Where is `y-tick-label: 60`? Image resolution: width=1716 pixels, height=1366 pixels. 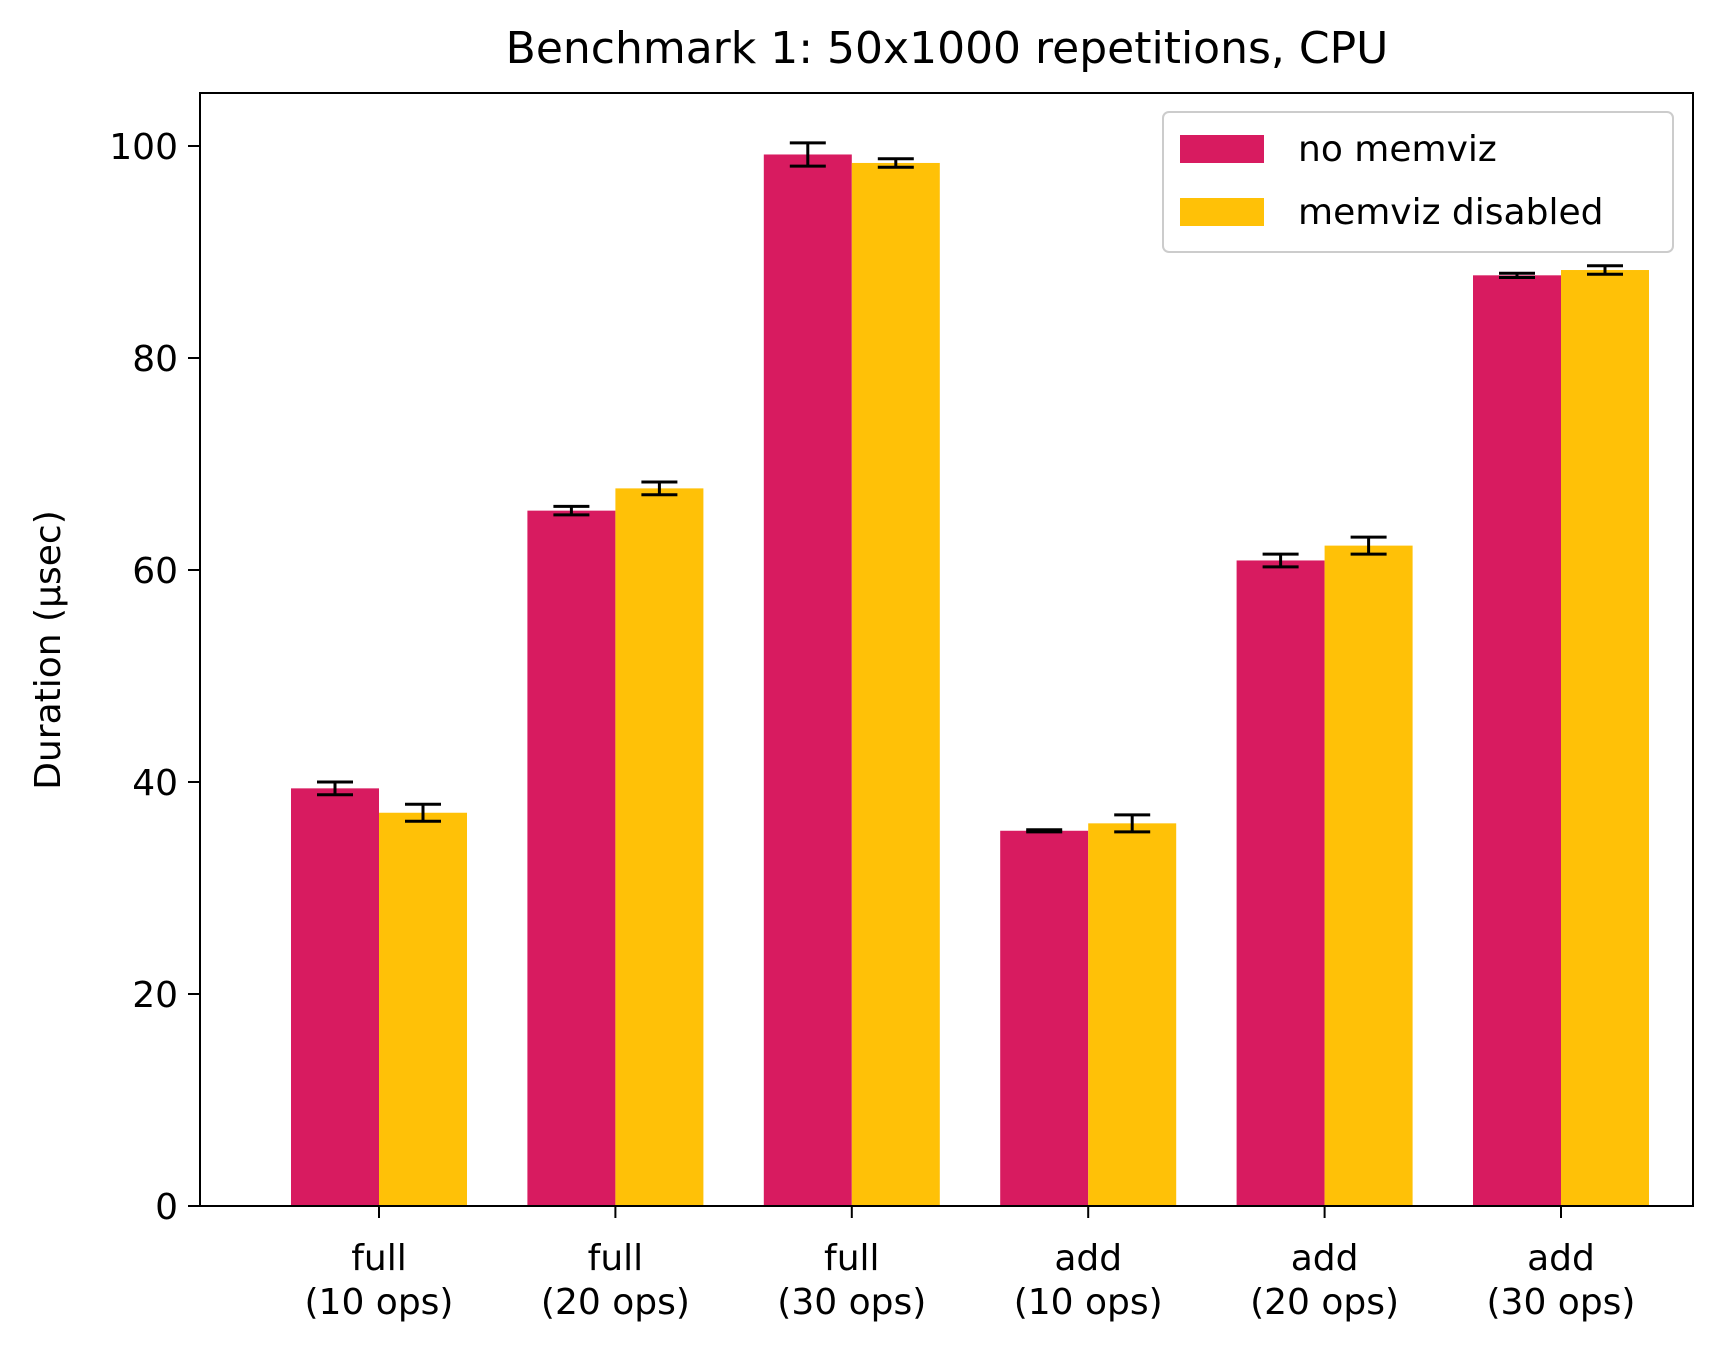
y-tick-label: 60 is located at coordinates (155, 571).